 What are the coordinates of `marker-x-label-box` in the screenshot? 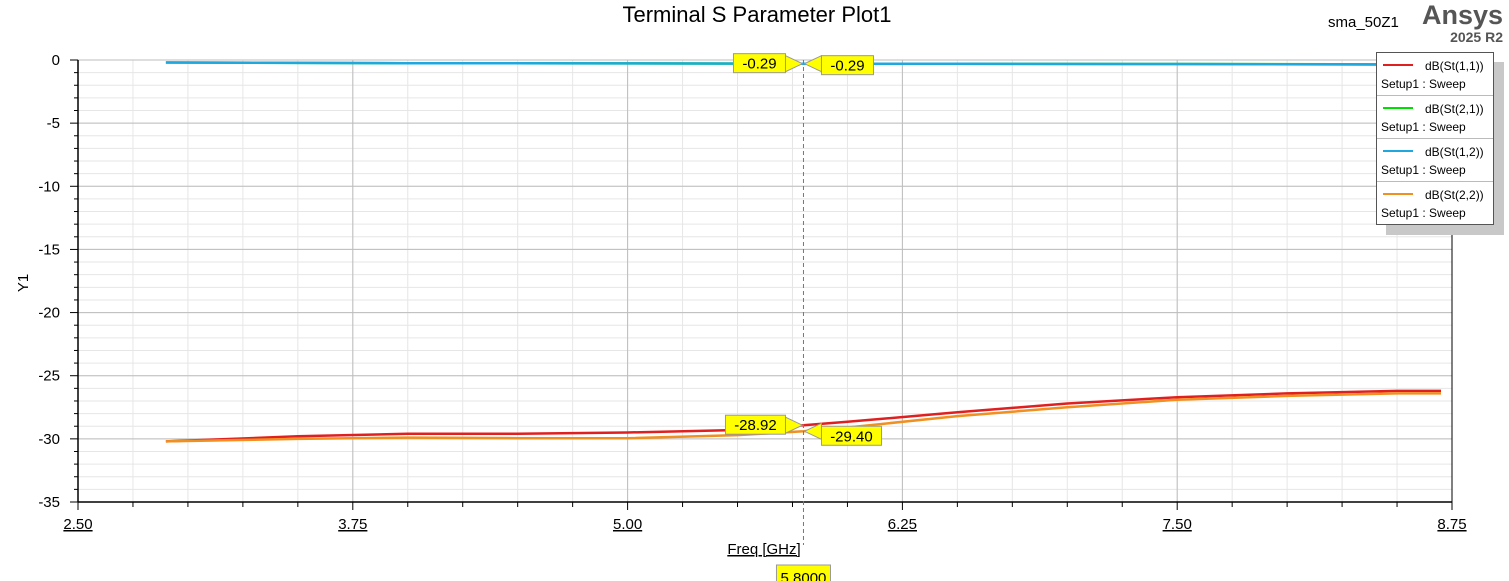 It's located at (803, 572).